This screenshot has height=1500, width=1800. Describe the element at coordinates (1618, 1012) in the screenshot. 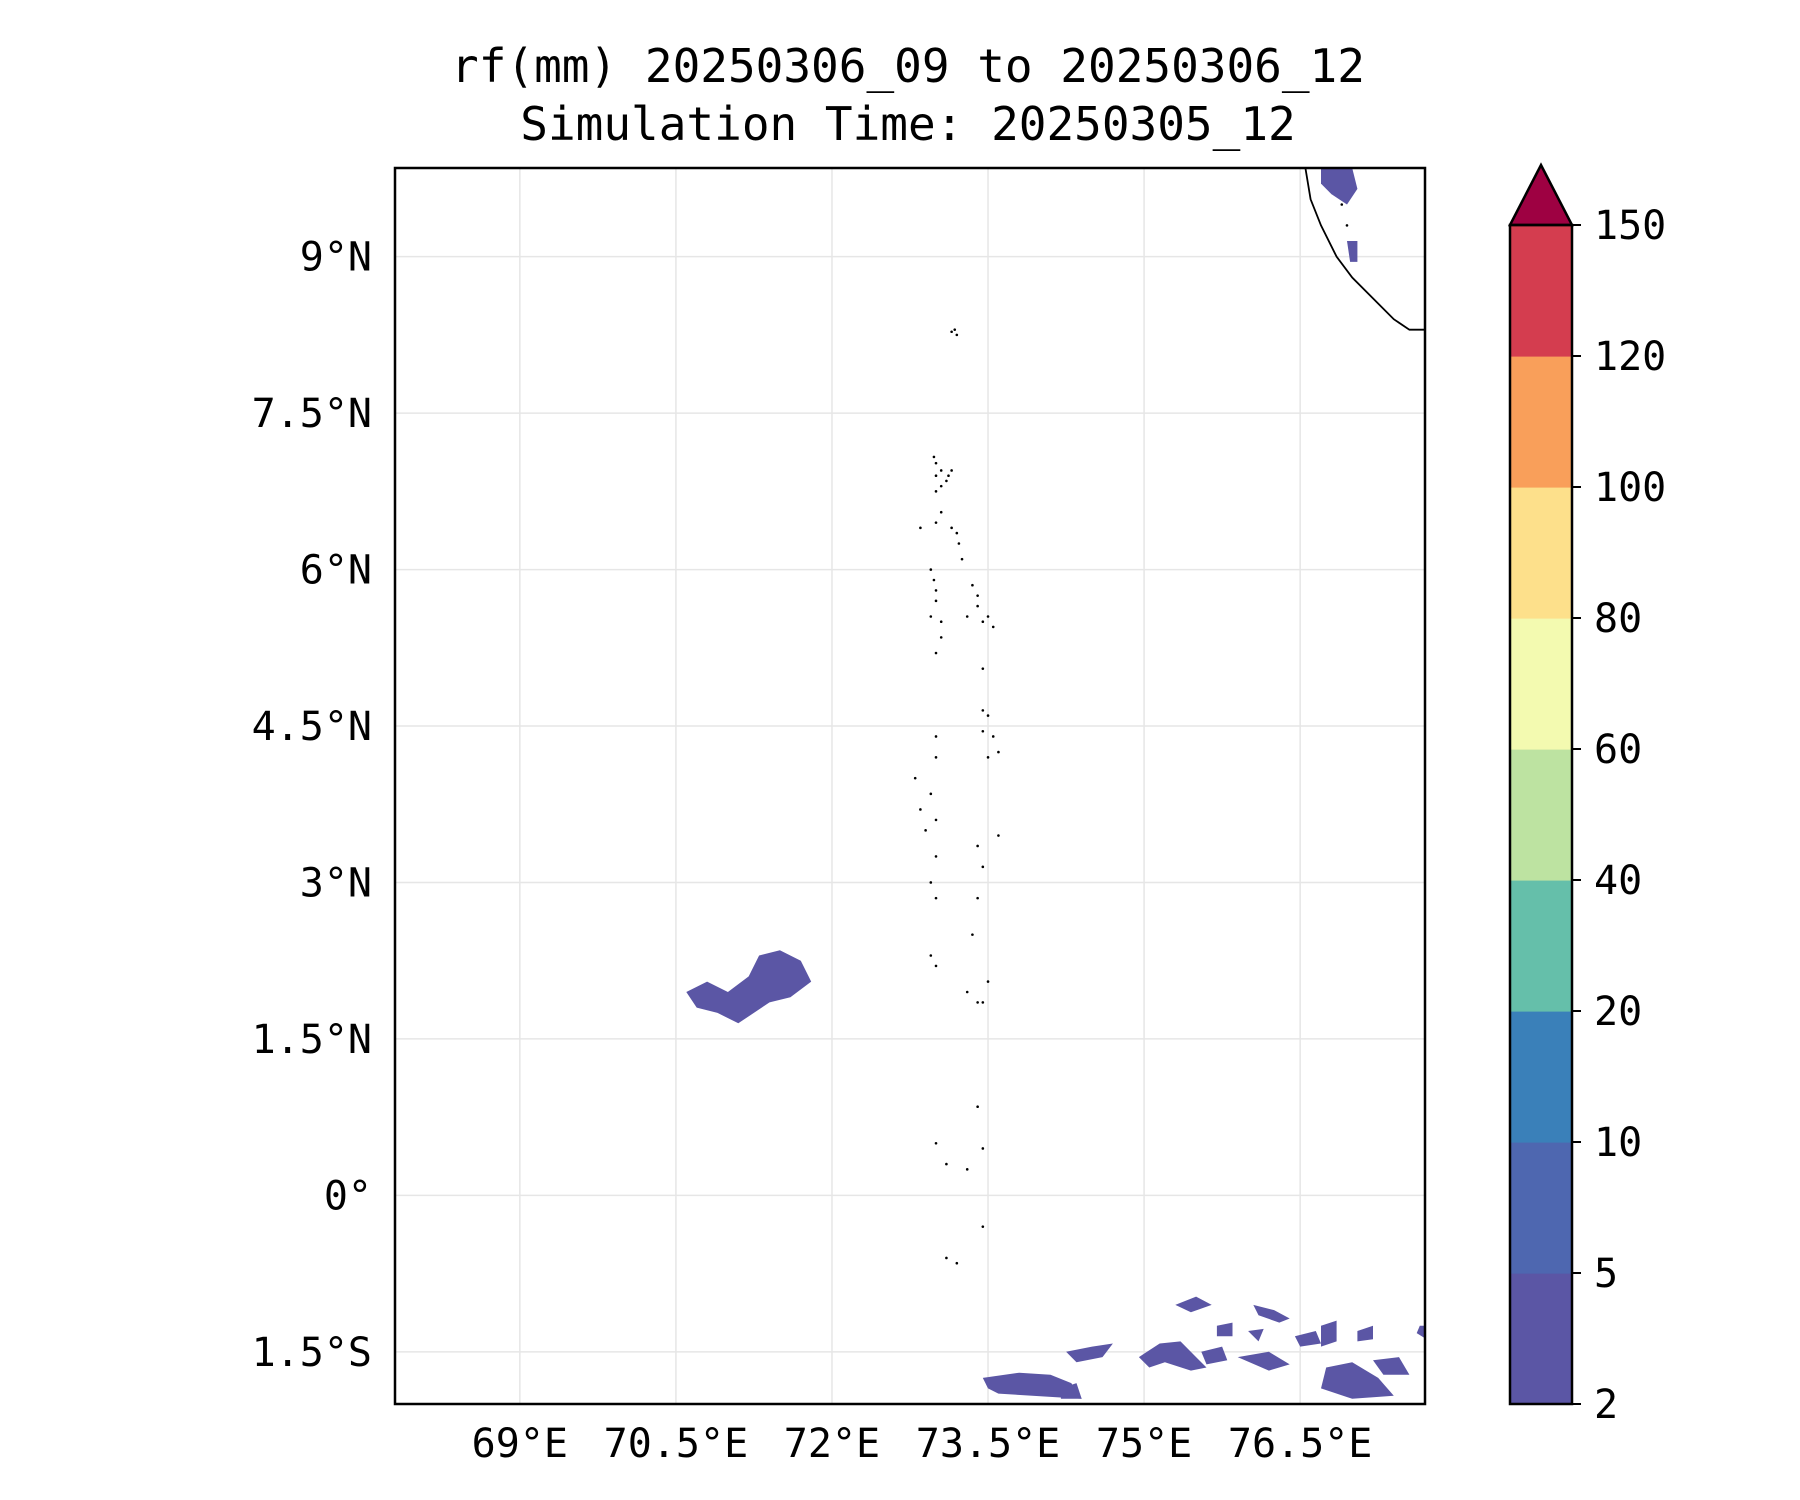

I see `colorbar-tick-label: 20` at that location.